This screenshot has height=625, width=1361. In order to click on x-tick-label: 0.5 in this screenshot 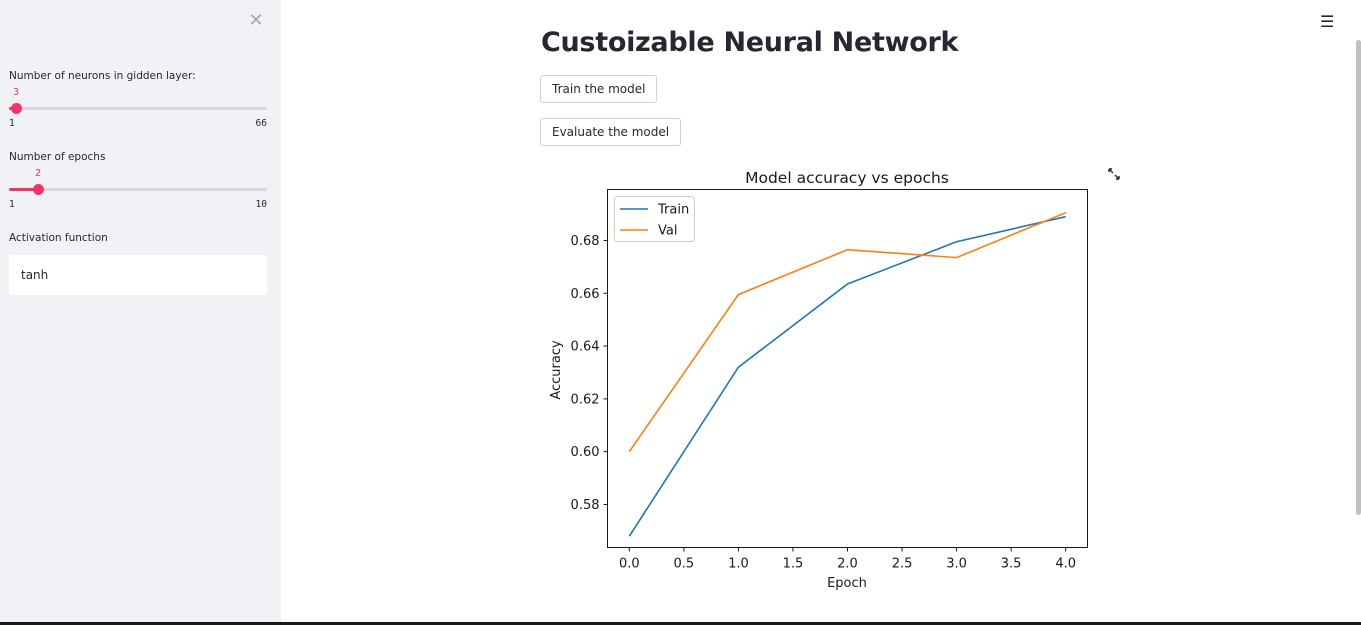, I will do `click(684, 564)`.